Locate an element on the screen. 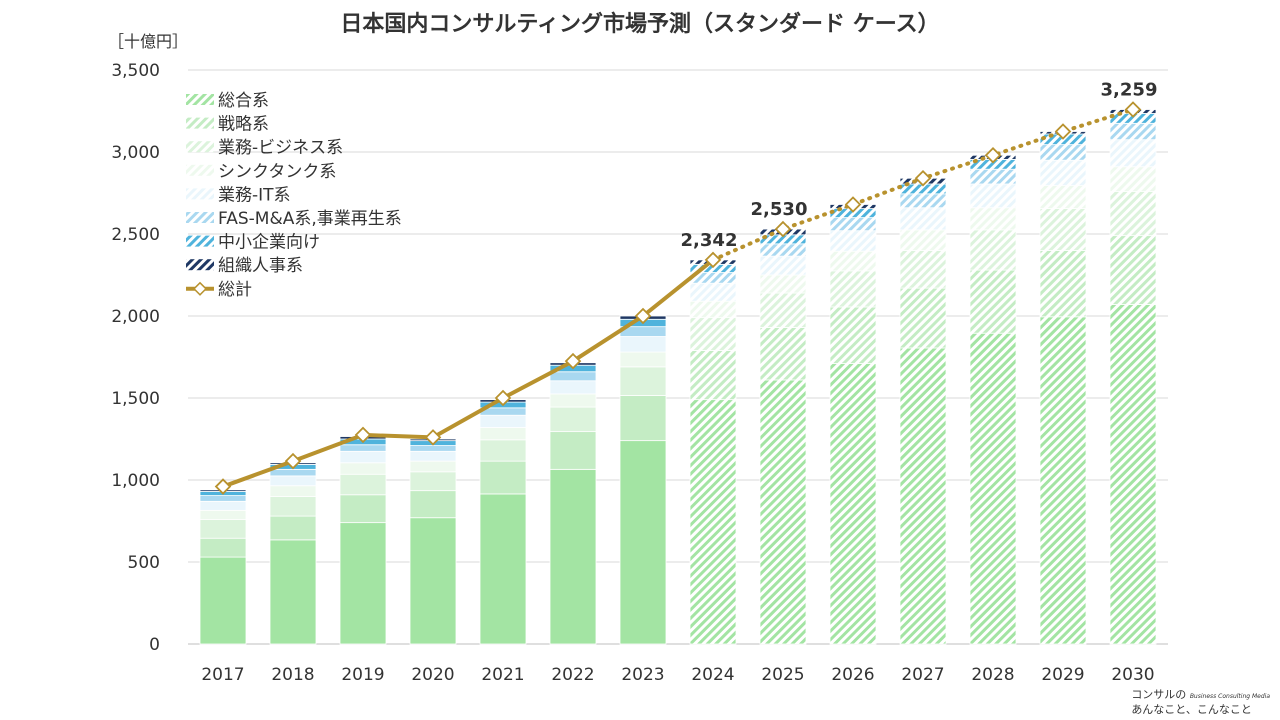 The height and width of the screenshot is (720, 1280). y-tick-label: 3,000 is located at coordinates (135, 153).